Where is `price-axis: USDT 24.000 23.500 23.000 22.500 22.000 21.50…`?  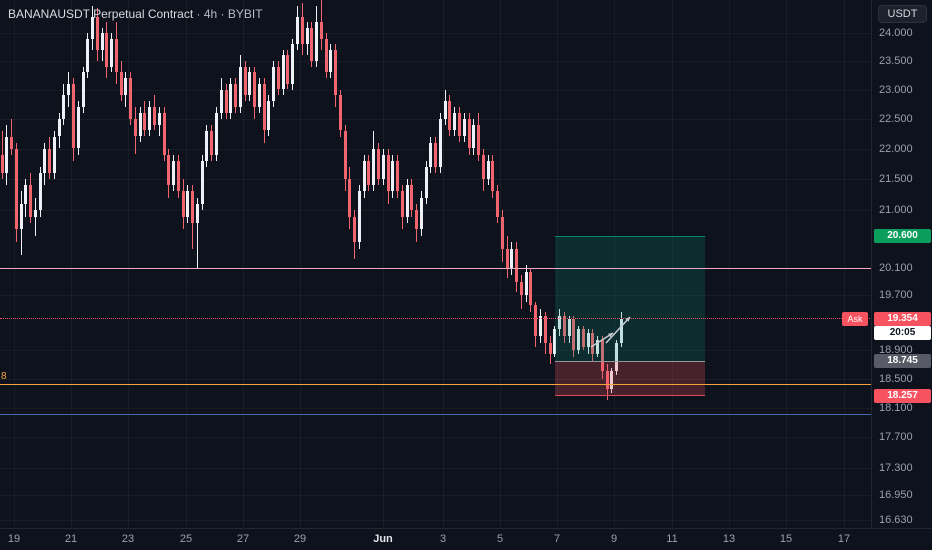
price-axis: USDT 24.000 23.500 23.000 22.500 22.000 21.50… is located at coordinates (902, 264).